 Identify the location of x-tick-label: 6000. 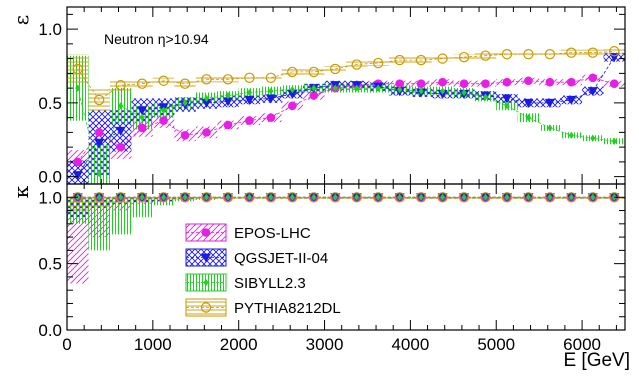
(582, 344).